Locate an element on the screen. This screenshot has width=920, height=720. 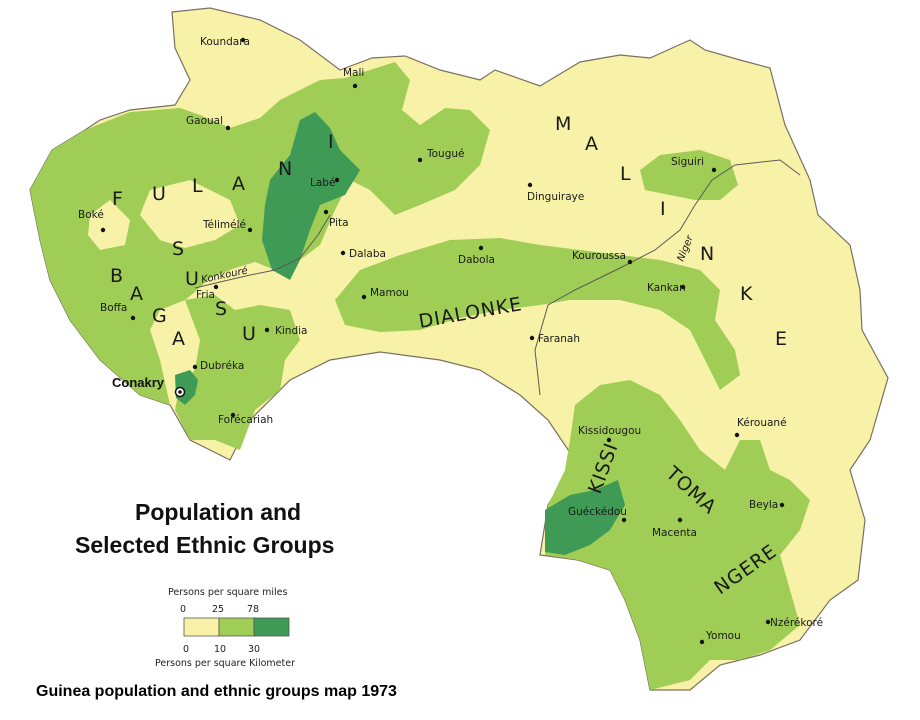
ethnic-fulani-letter: I is located at coordinates (331, 142).